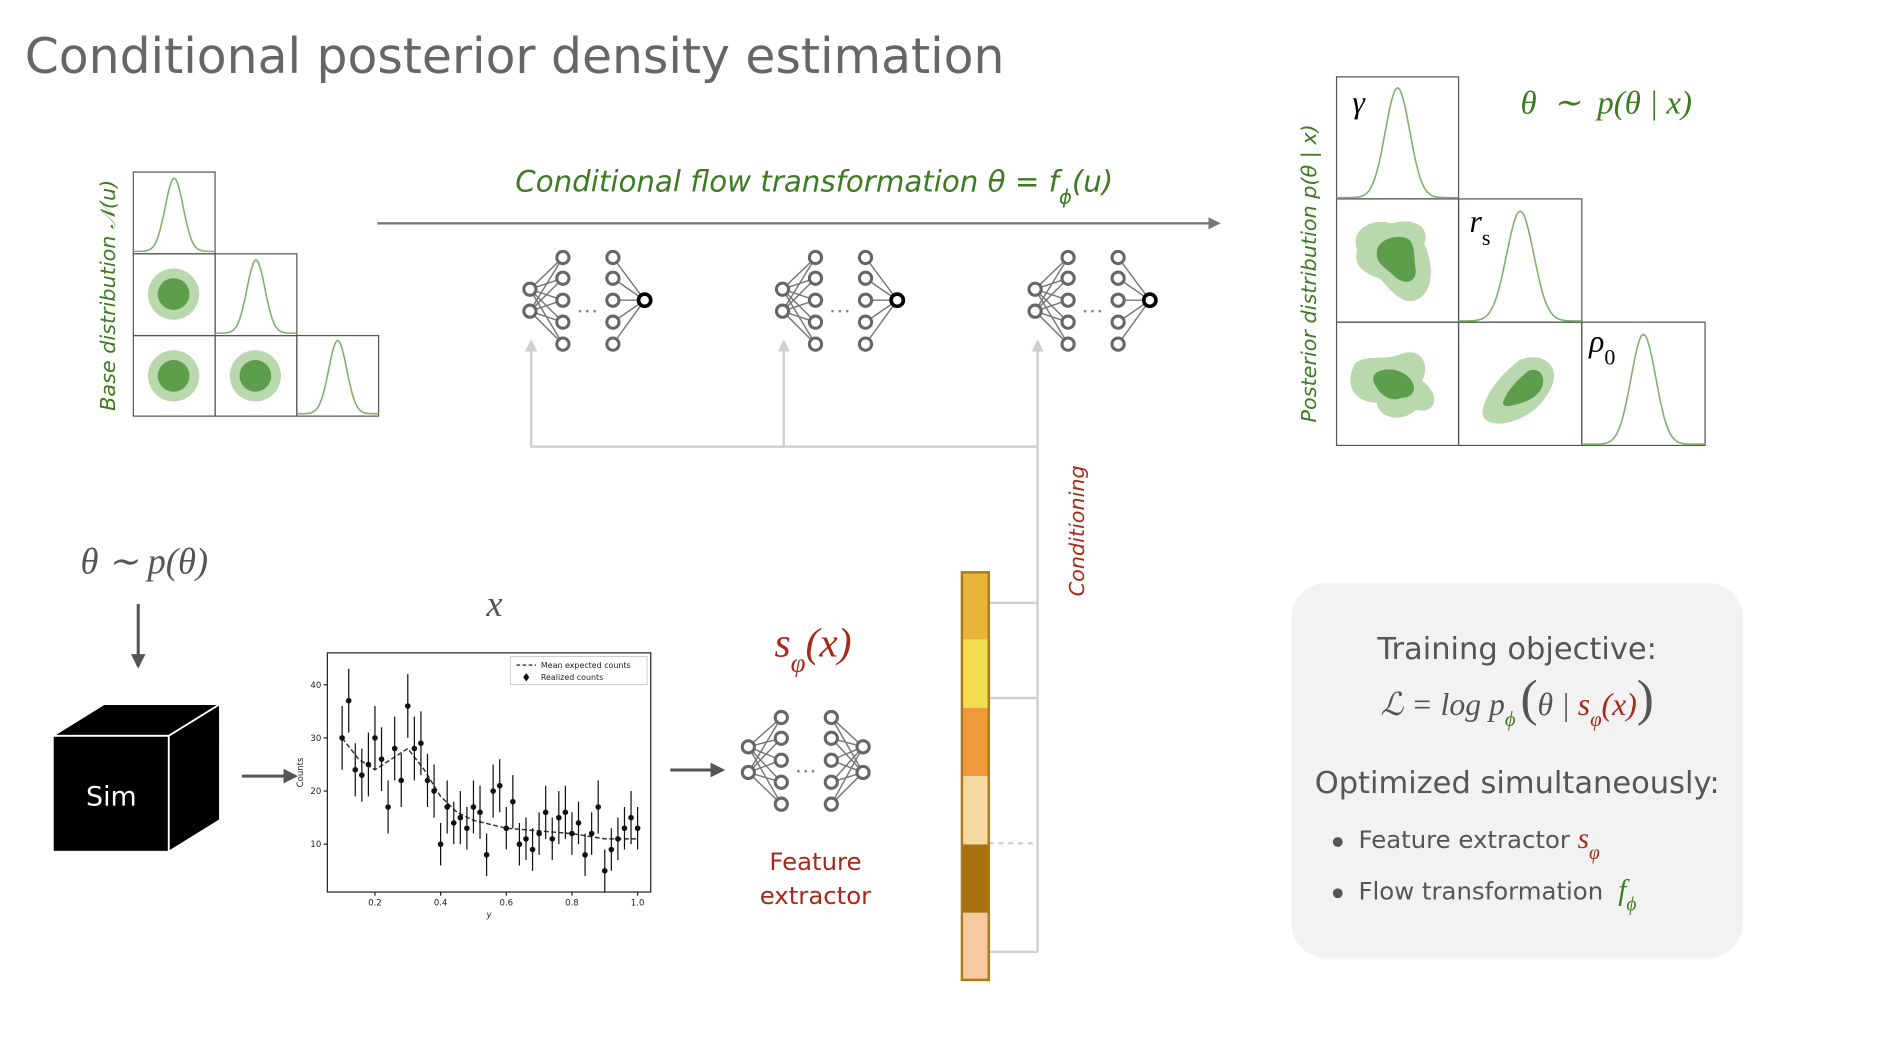  Describe the element at coordinates (572, 903) in the screenshot. I see `x-tick-label: 0.8` at that location.